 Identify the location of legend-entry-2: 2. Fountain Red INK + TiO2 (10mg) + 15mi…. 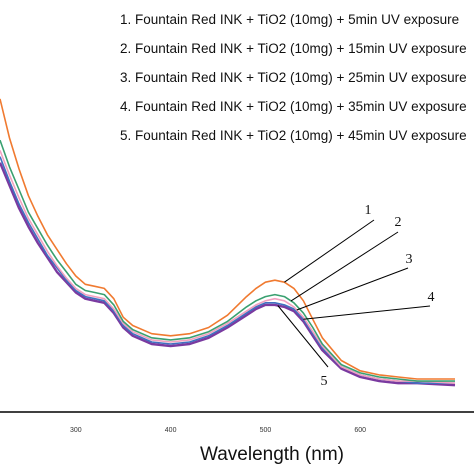
(293, 48).